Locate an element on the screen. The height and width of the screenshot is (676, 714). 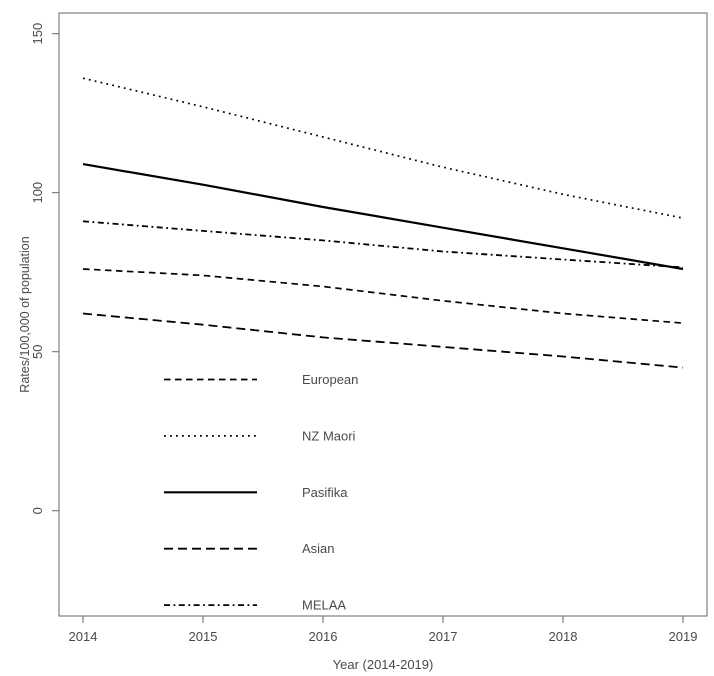
y-tick-label: 100 is located at coordinates (37, 193).